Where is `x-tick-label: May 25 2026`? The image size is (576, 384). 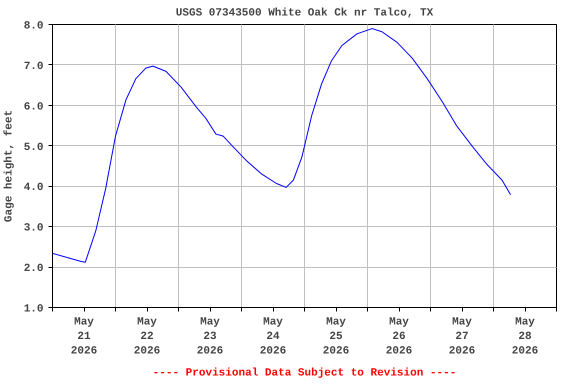 x-tick-label: May 25 2026 is located at coordinates (336, 337).